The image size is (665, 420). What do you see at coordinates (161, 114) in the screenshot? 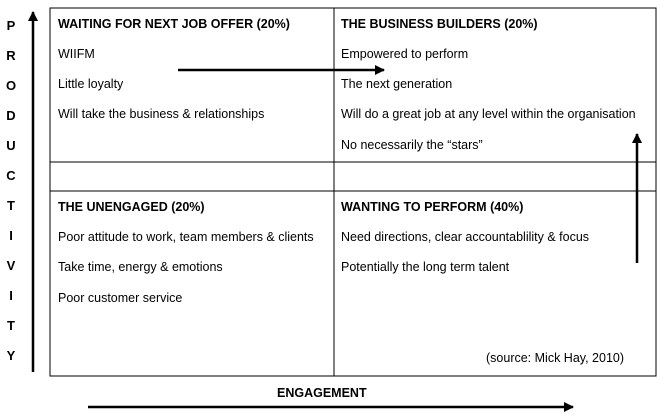
I see `quadrant-item: Will take the business & relationships` at bounding box center [161, 114].